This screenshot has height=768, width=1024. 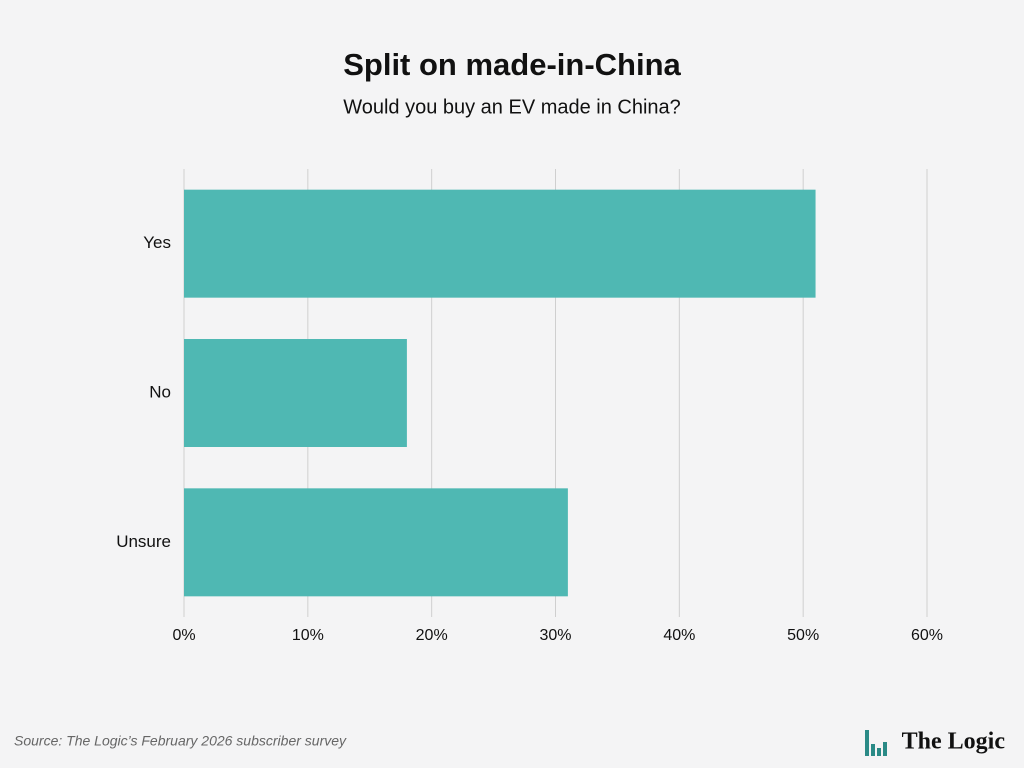 I want to click on chart-title: Split on made-in-China, so click(x=512, y=64).